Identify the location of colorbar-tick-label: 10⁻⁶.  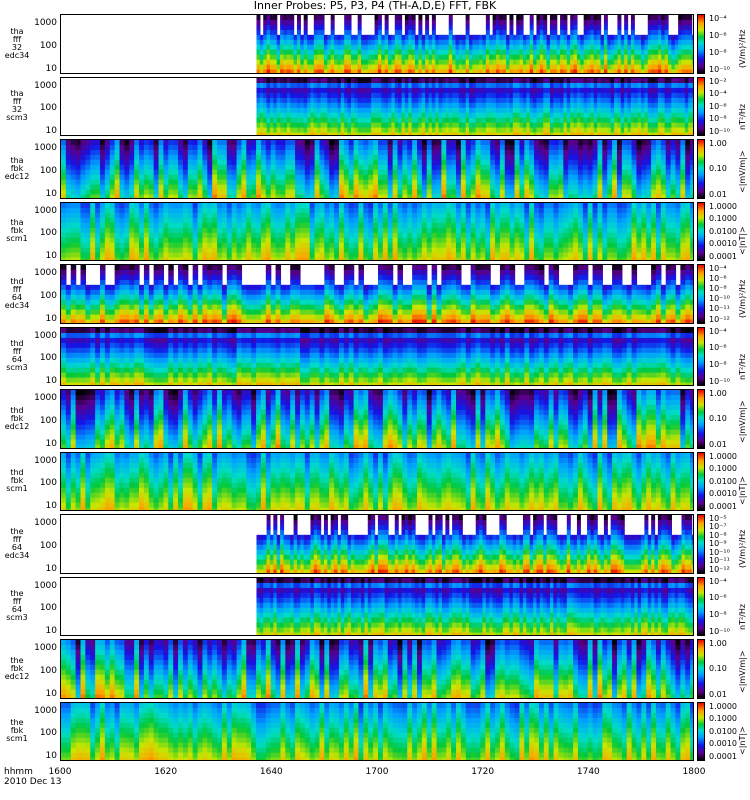
(718, 35).